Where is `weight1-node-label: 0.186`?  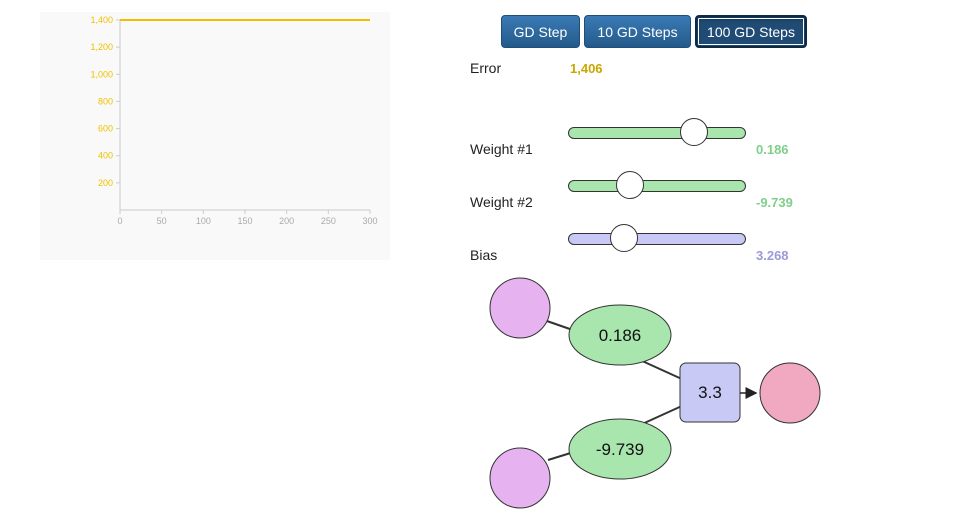
weight1-node-label: 0.186 is located at coordinates (620, 335).